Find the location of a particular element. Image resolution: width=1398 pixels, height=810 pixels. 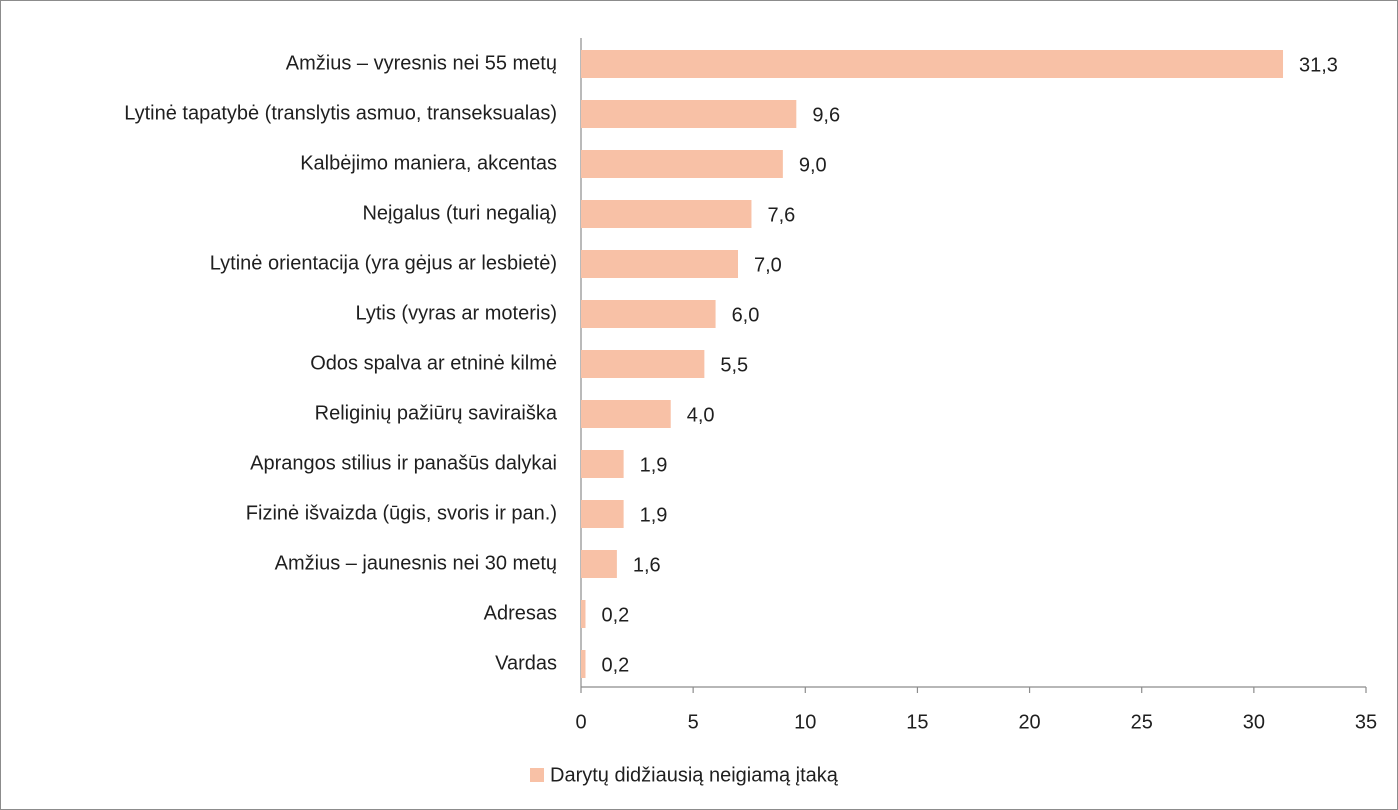

y-tick-label: Religinių pažiūrų saviraiška is located at coordinates (436, 413).